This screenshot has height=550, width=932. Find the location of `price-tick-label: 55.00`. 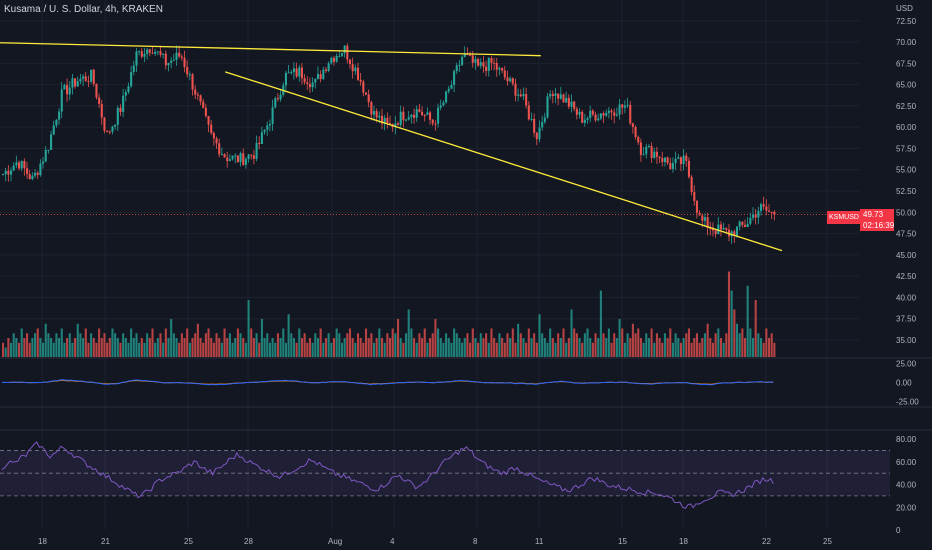

price-tick-label: 55.00 is located at coordinates (906, 170).